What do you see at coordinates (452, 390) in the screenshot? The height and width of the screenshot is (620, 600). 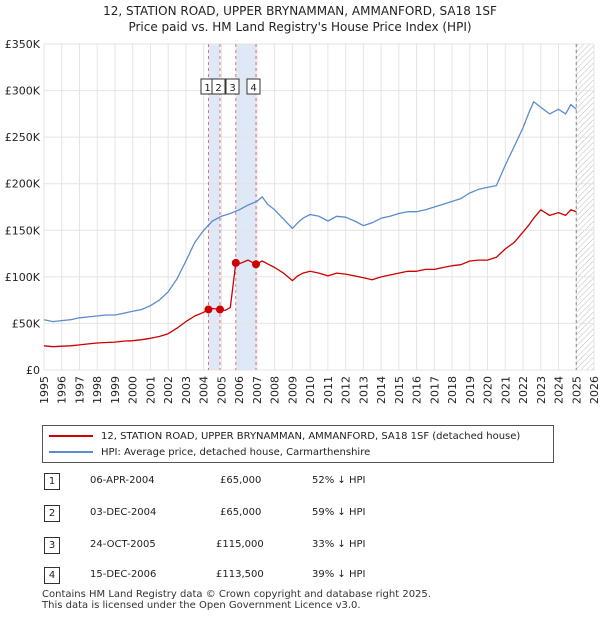 I see `x-tick-label: 2018` at bounding box center [452, 390].